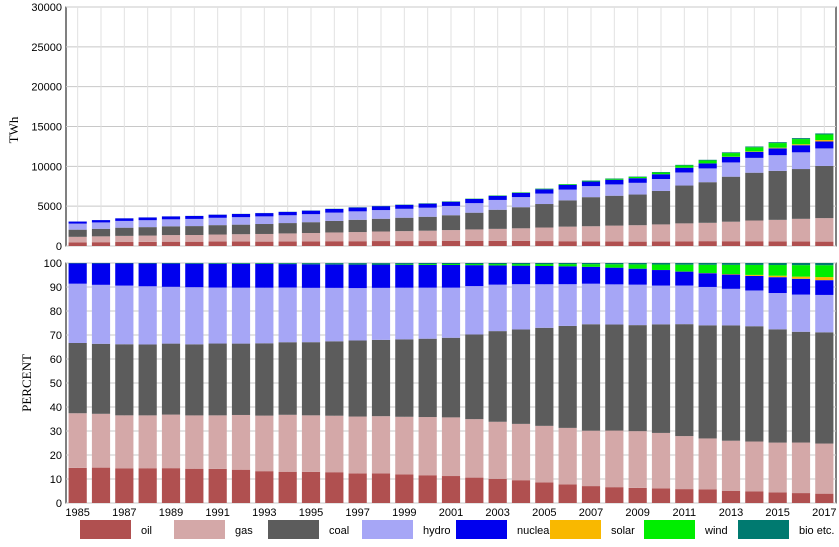 The width and height of the screenshot is (839, 547). What do you see at coordinates (56, 336) in the screenshot?
I see `percent-y-tick-label: 70` at bounding box center [56, 336].